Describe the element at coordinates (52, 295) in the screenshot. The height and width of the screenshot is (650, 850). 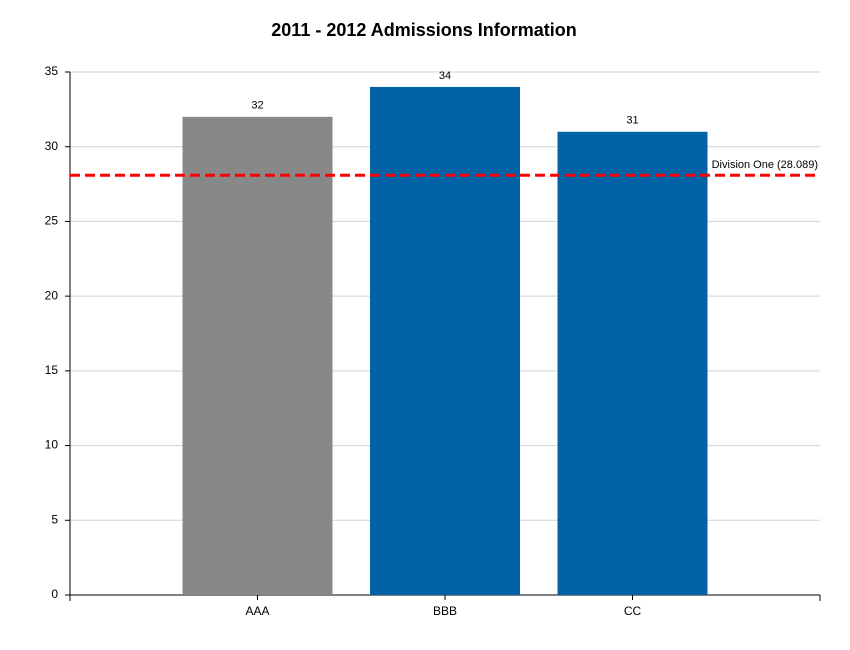
I see `y-tick-label: 20` at that location.